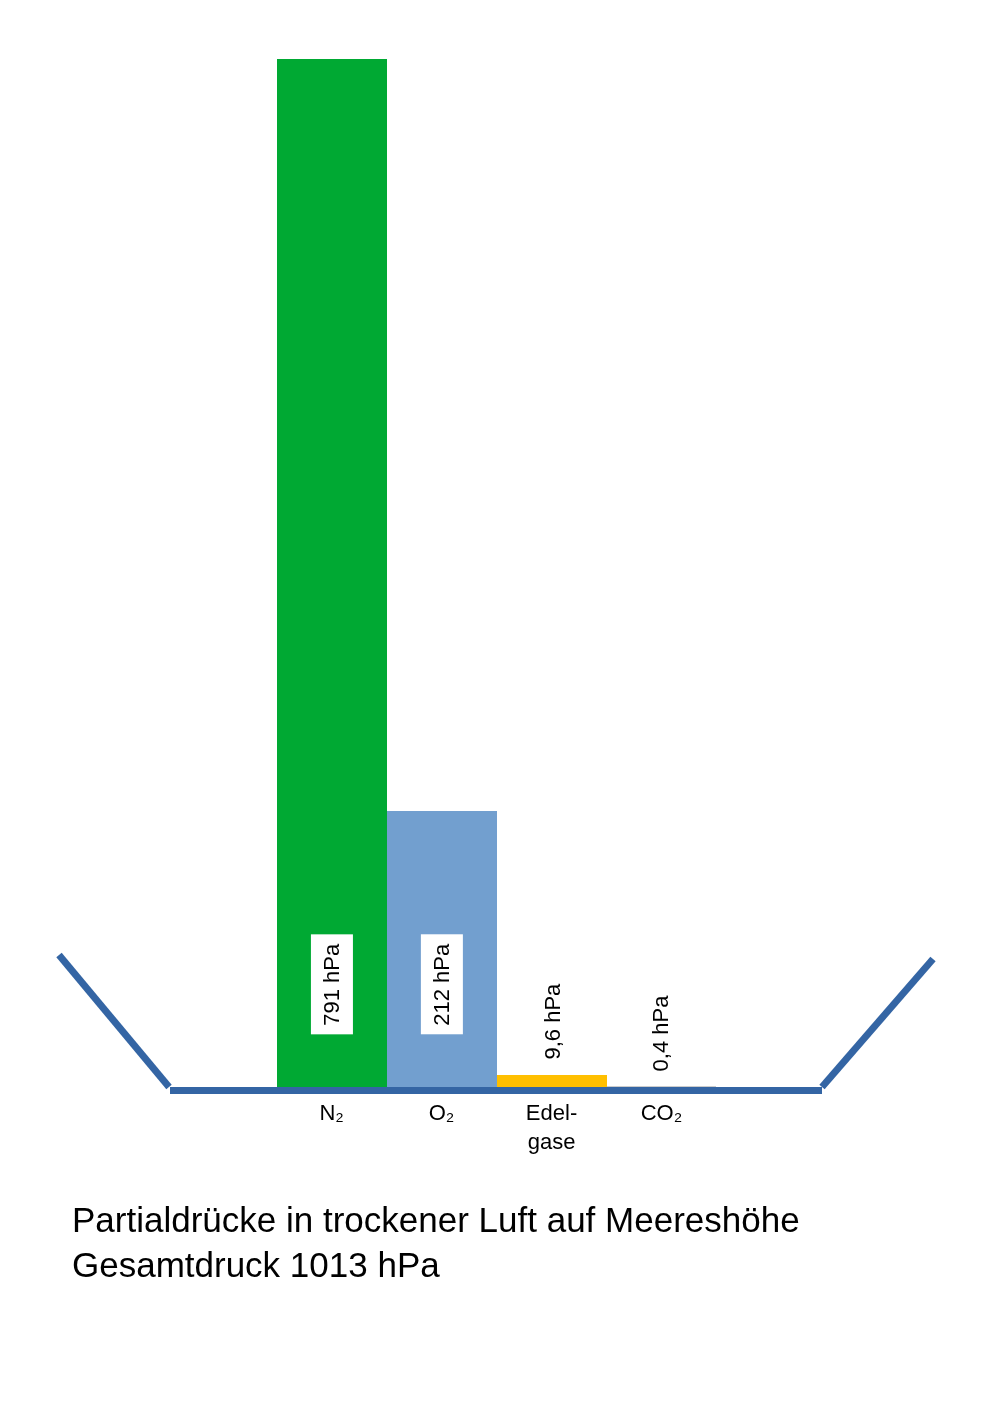 This screenshot has width=992, height=1403. Describe the element at coordinates (436, 1220) in the screenshot. I see `text: Partialdrücke in trockener Luft auf Meereshöhe` at that location.